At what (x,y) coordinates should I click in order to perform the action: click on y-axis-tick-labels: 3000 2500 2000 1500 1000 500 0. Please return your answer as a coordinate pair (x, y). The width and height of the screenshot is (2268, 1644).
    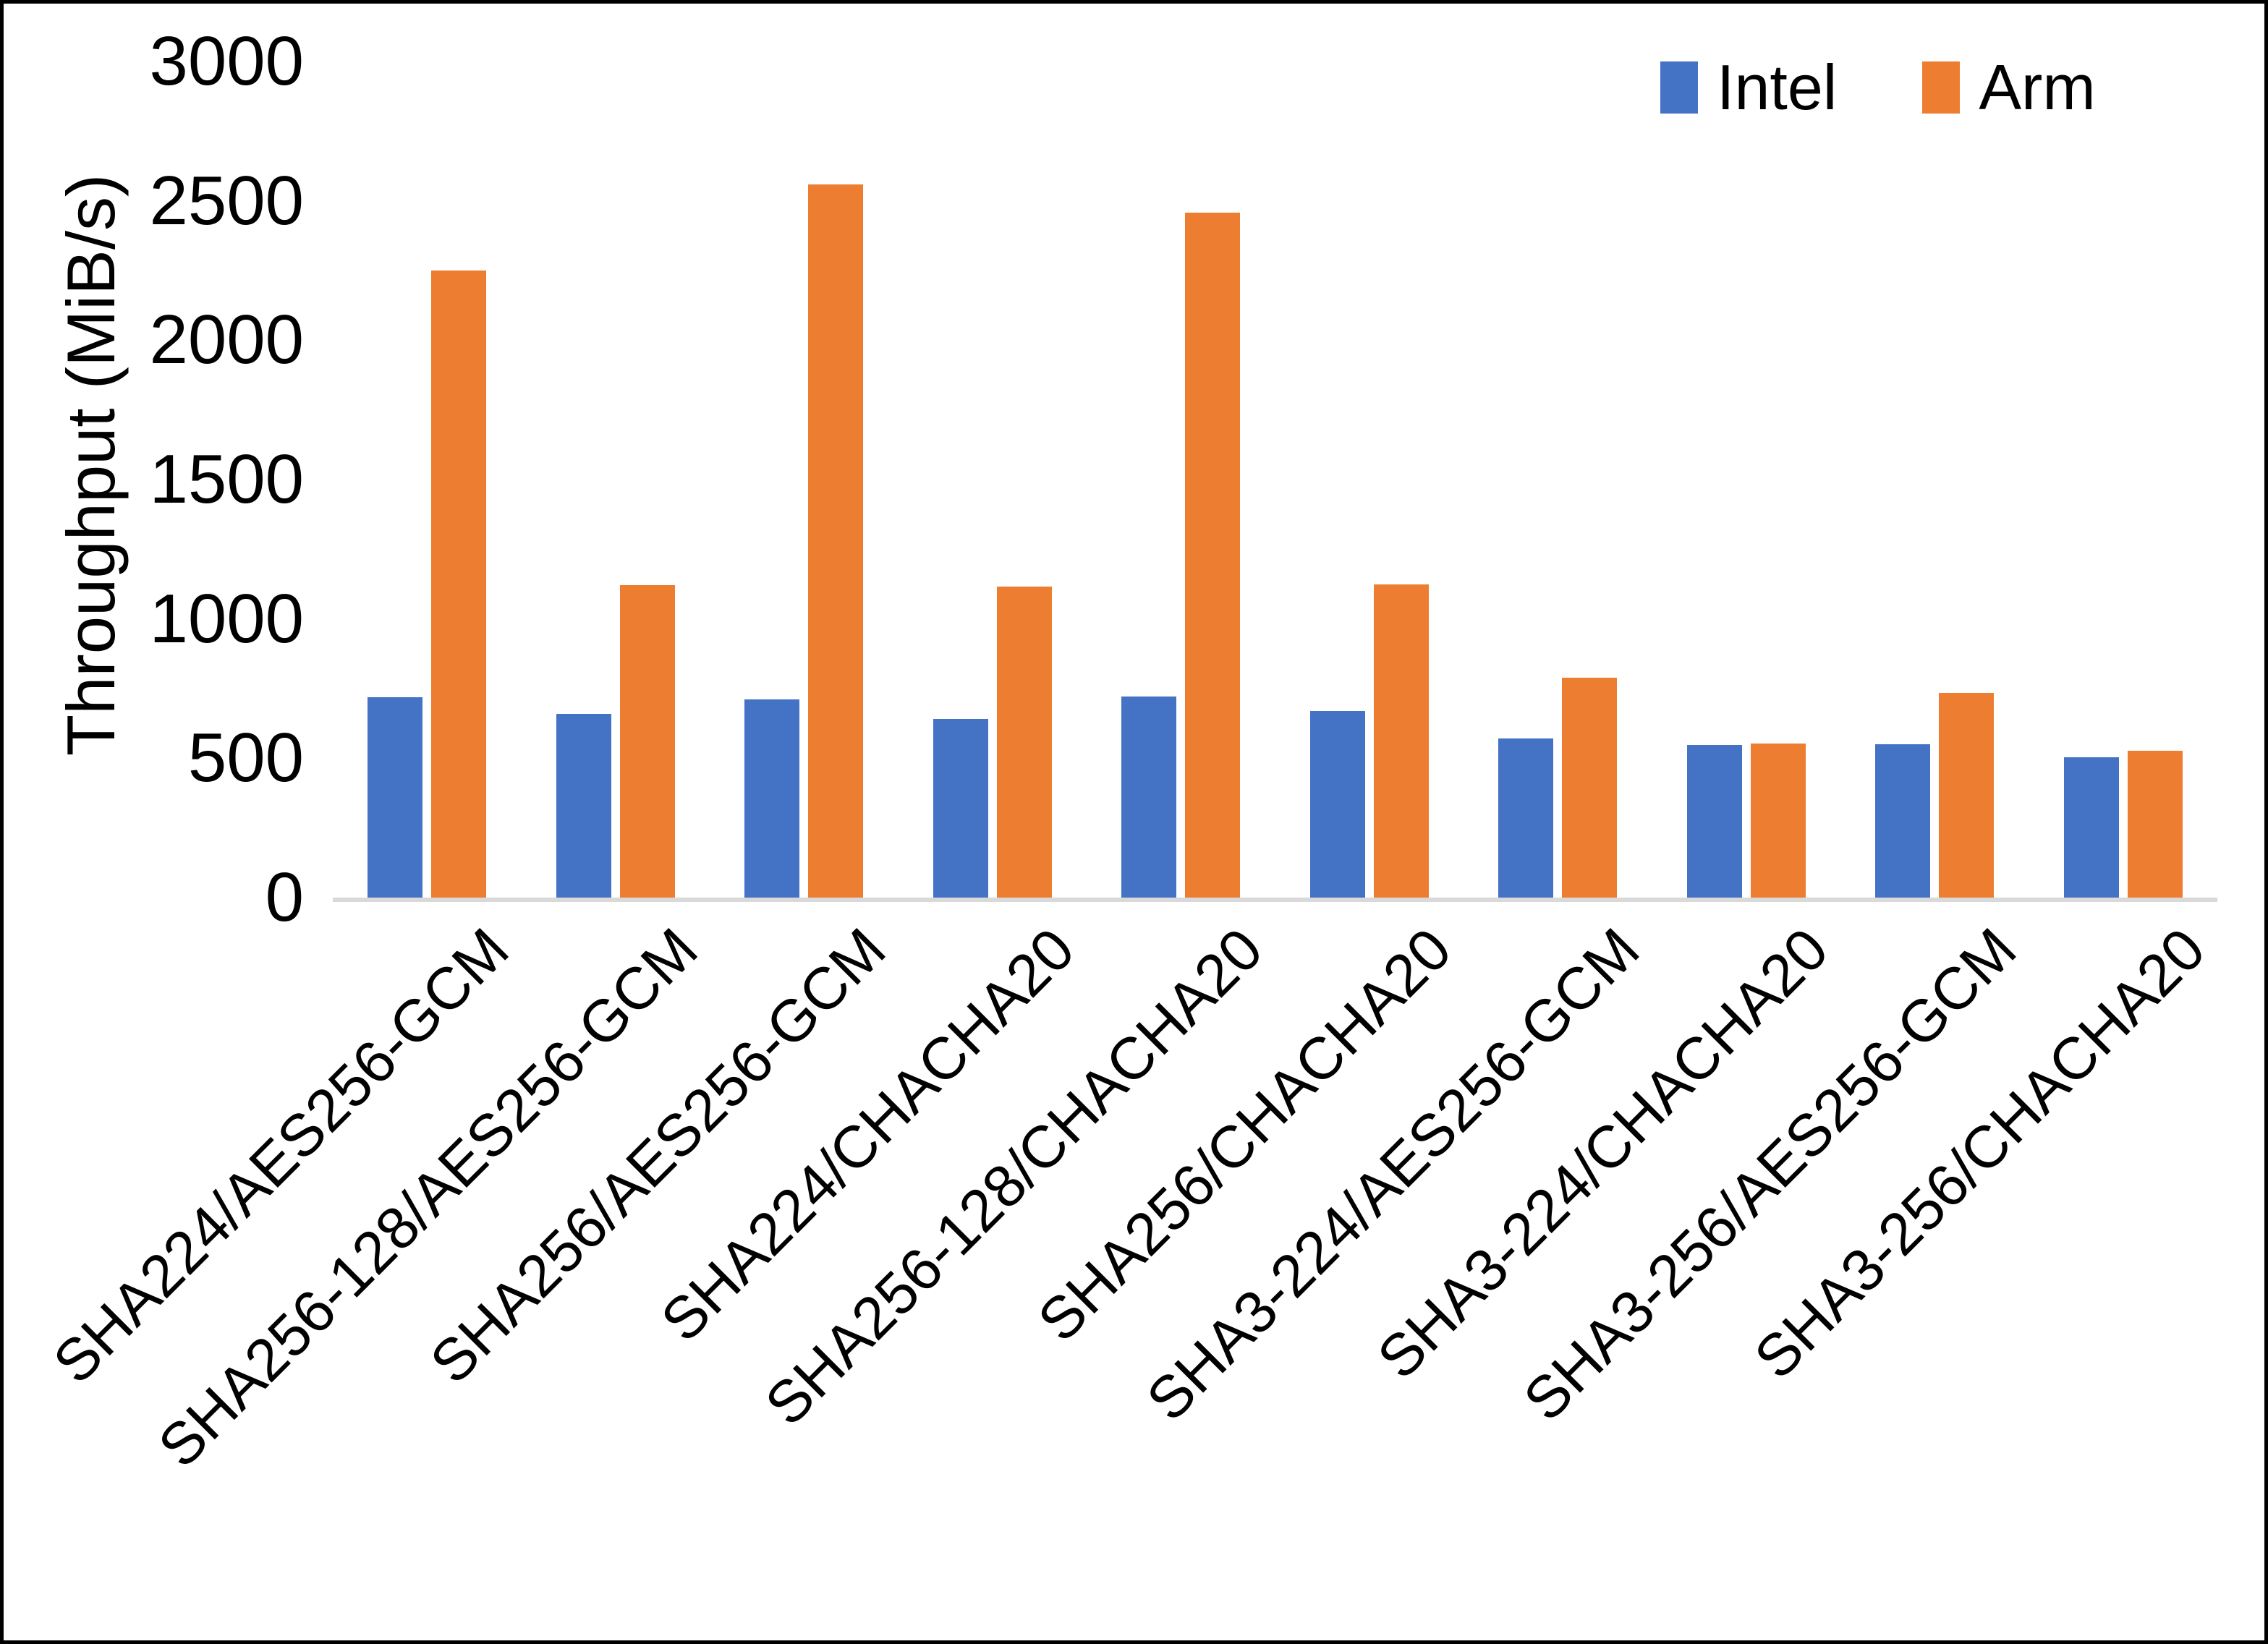
    Looking at the image, I should click on (188, 468).